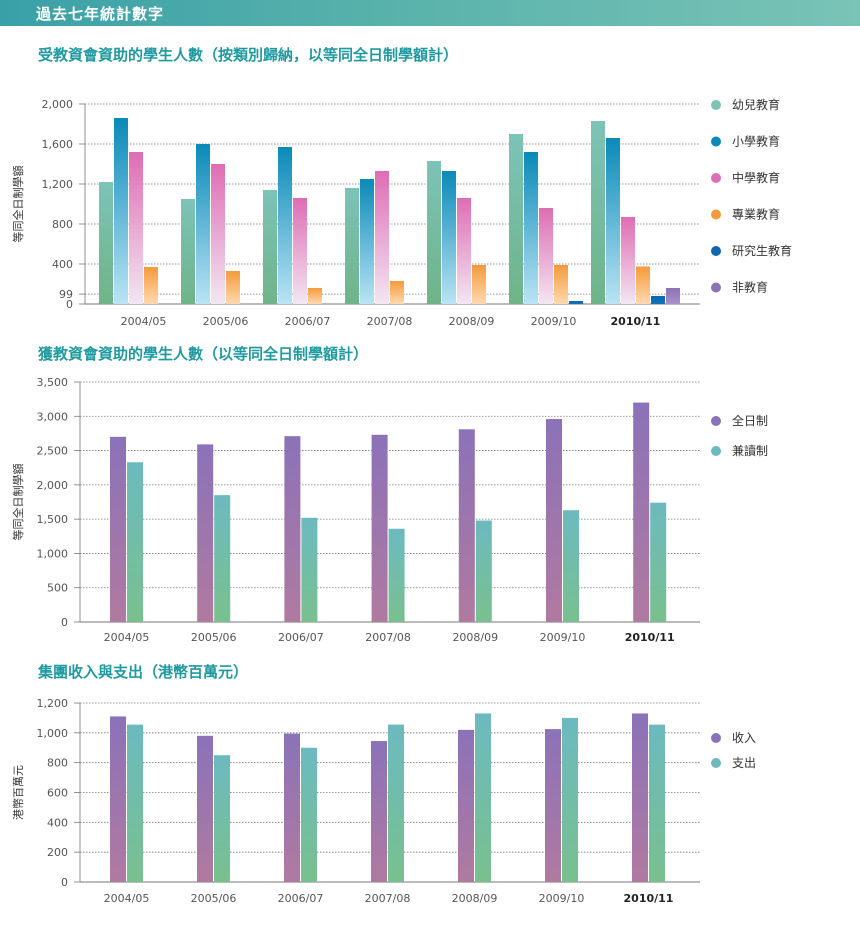  I want to click on legend-label: 全日制, so click(750, 420).